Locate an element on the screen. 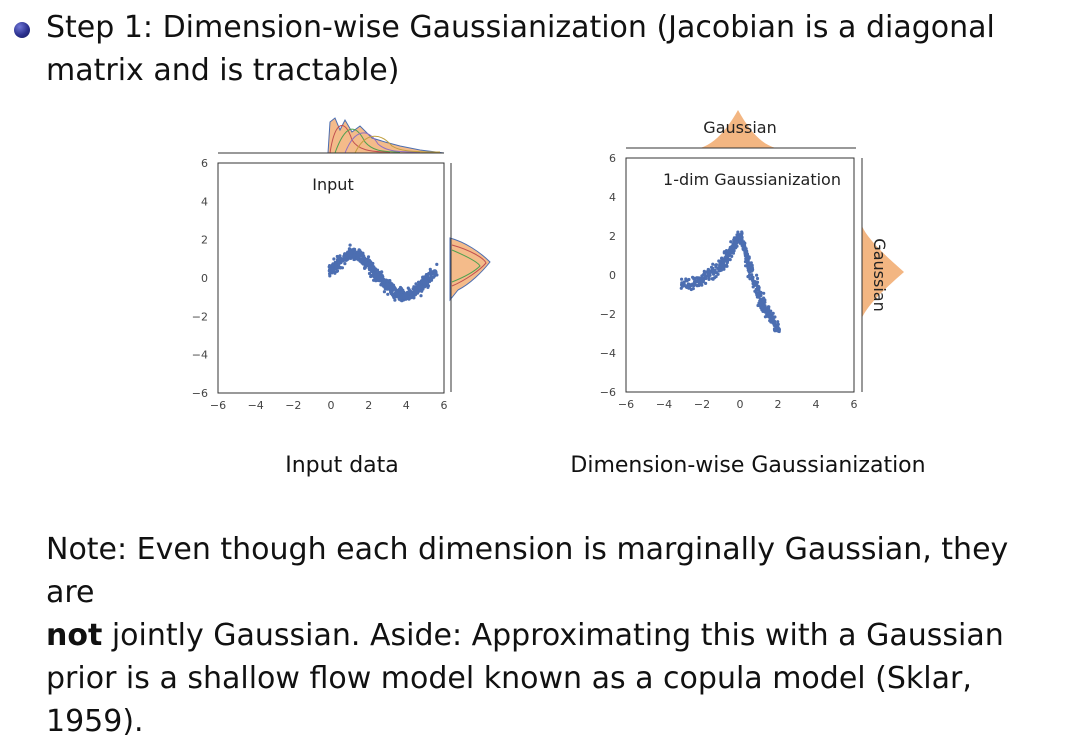 The height and width of the screenshot is (743, 1078). scatter-points-left is located at coordinates (383, 273).